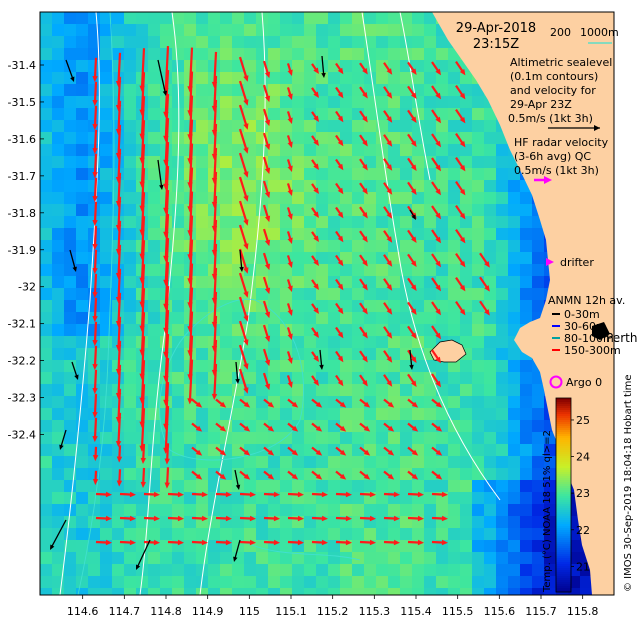 The image size is (640, 630). Describe the element at coordinates (415, 96) in the screenshot. I see `sealevel-contour` at that location.